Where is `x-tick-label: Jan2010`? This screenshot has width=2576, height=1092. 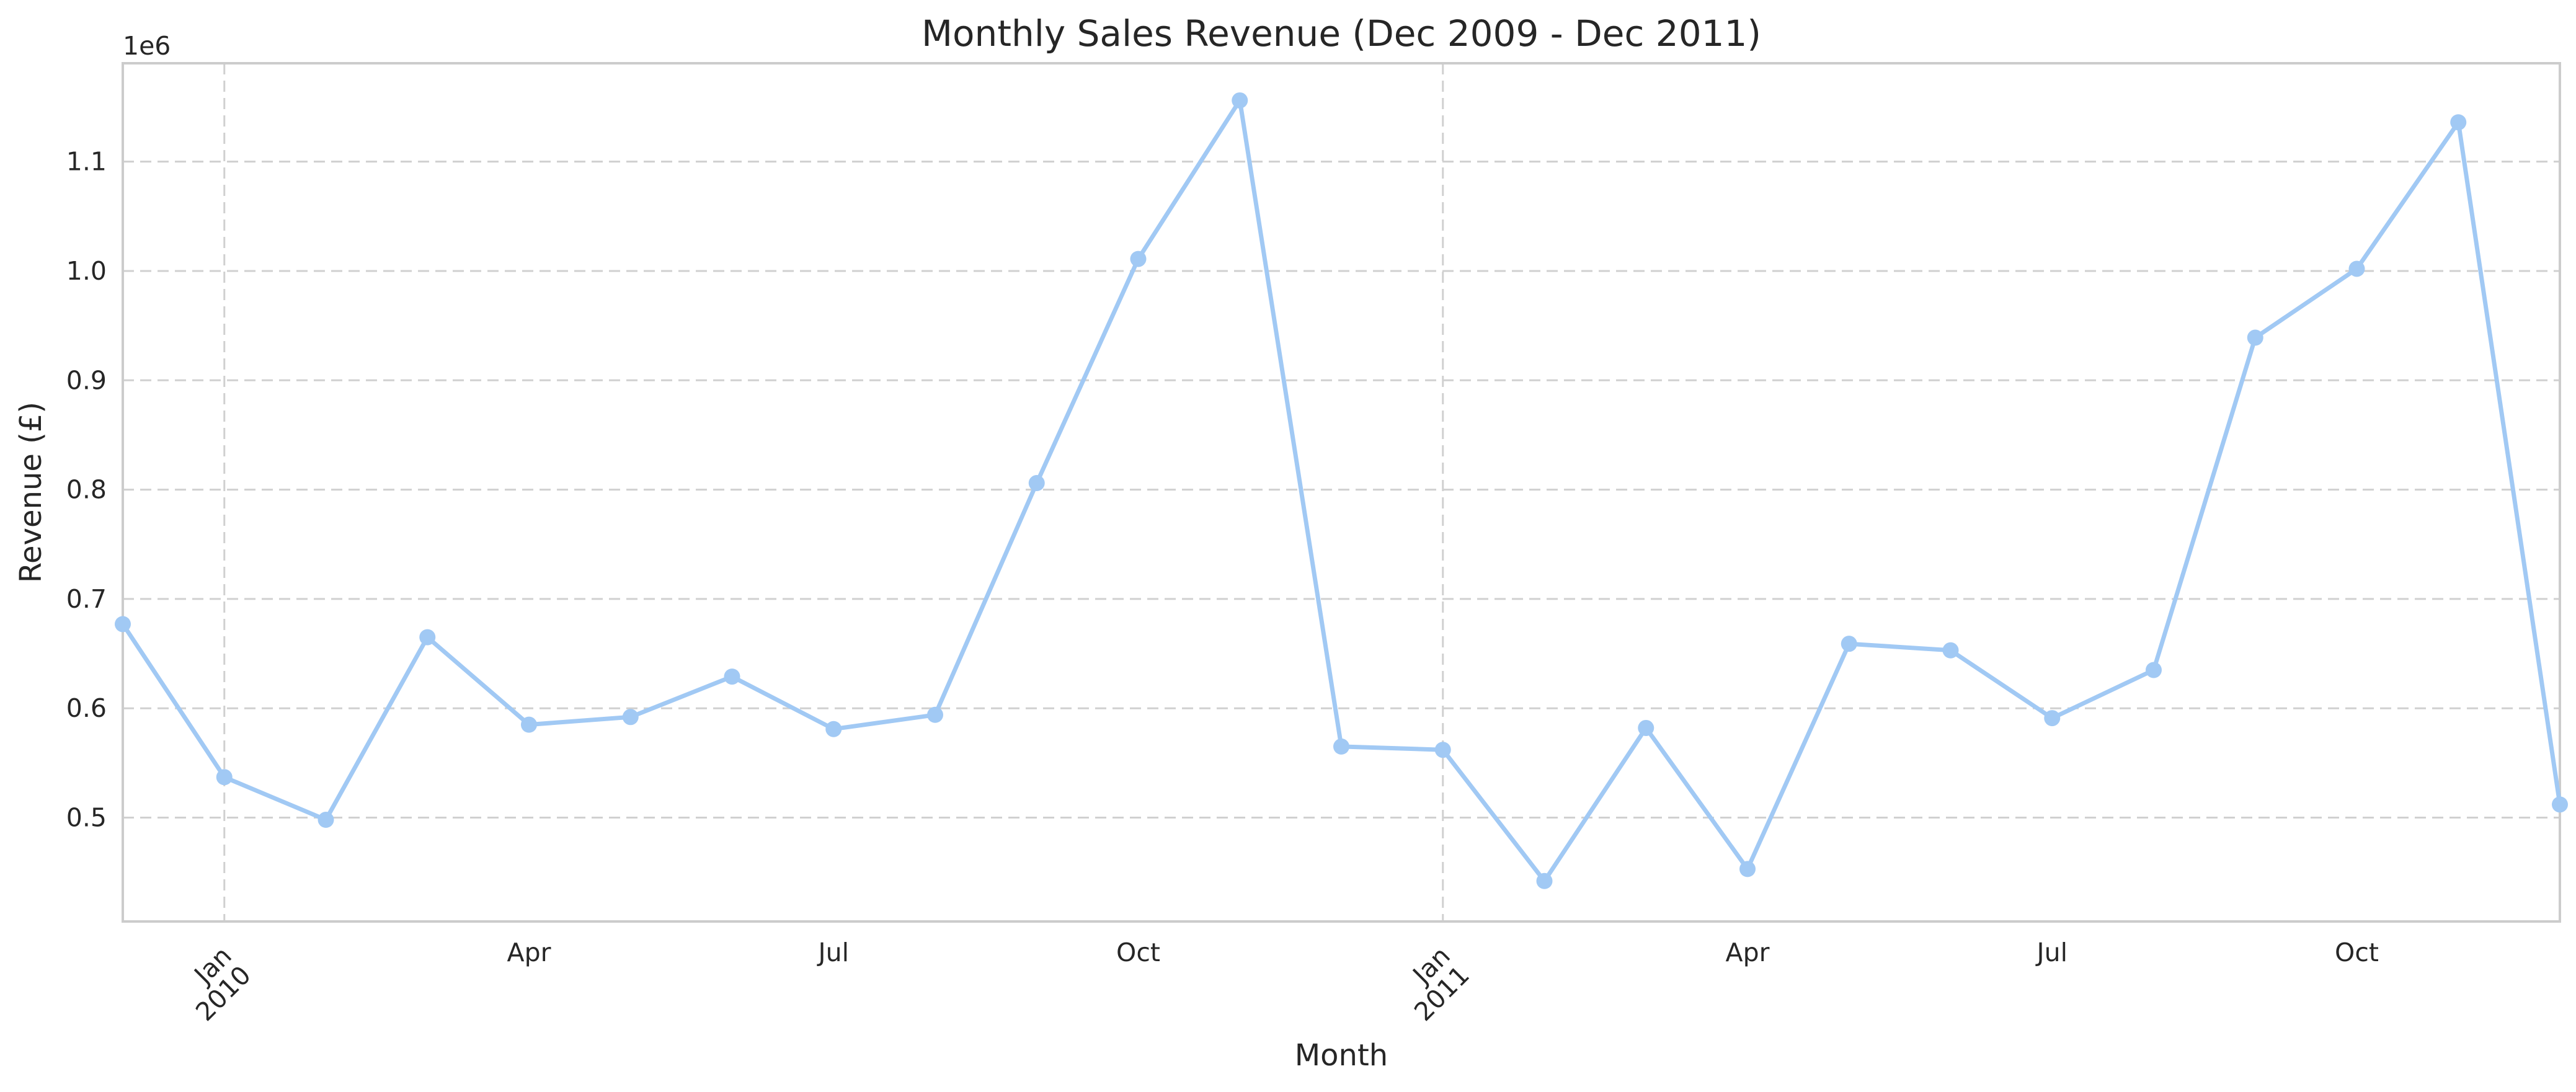
x-tick-label: Jan2010 is located at coordinates (214, 984).